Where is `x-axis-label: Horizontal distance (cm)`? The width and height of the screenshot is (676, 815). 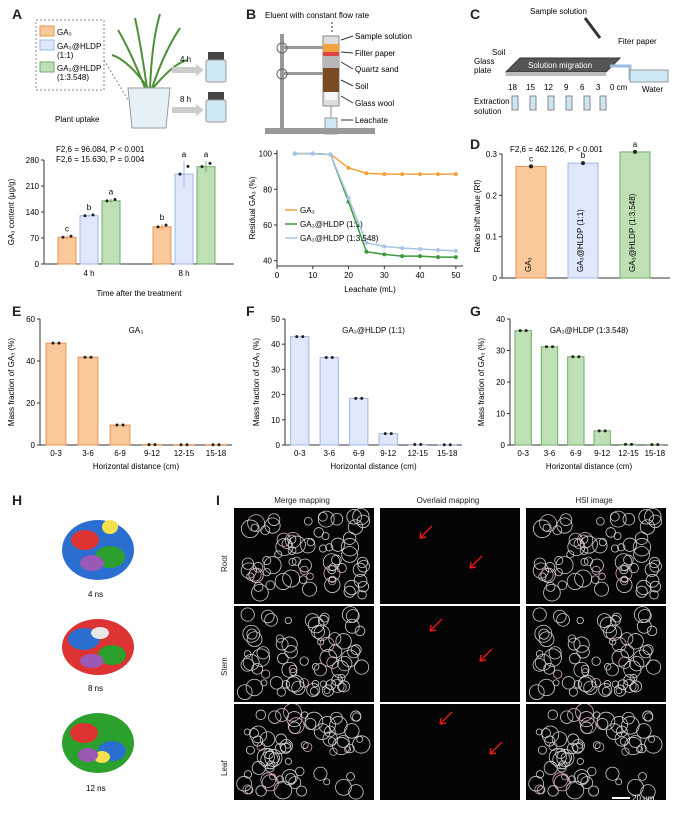
x-axis-label: Horizontal distance (cm) is located at coordinates (589, 466).